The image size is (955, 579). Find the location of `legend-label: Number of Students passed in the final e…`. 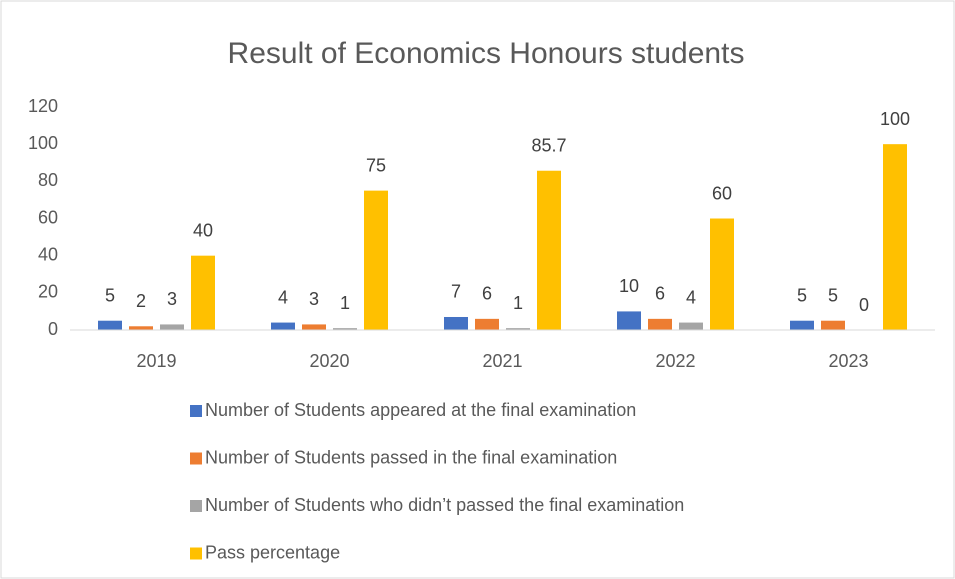

legend-label: Number of Students passed in the final e… is located at coordinates (411, 457).